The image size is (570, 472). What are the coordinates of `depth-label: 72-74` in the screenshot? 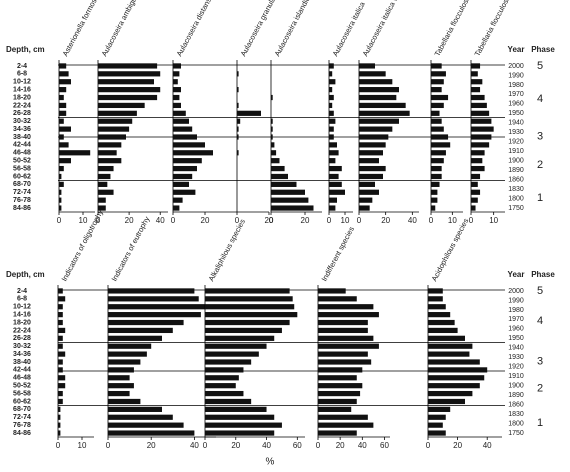 It's located at (22, 192).